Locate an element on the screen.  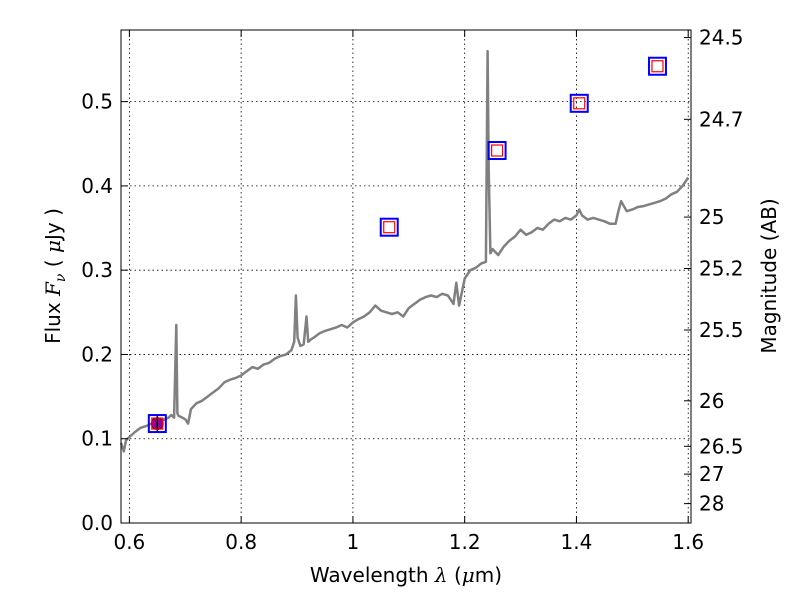
y2-axis-label: Magnitude (AB) is located at coordinates (769, 275).